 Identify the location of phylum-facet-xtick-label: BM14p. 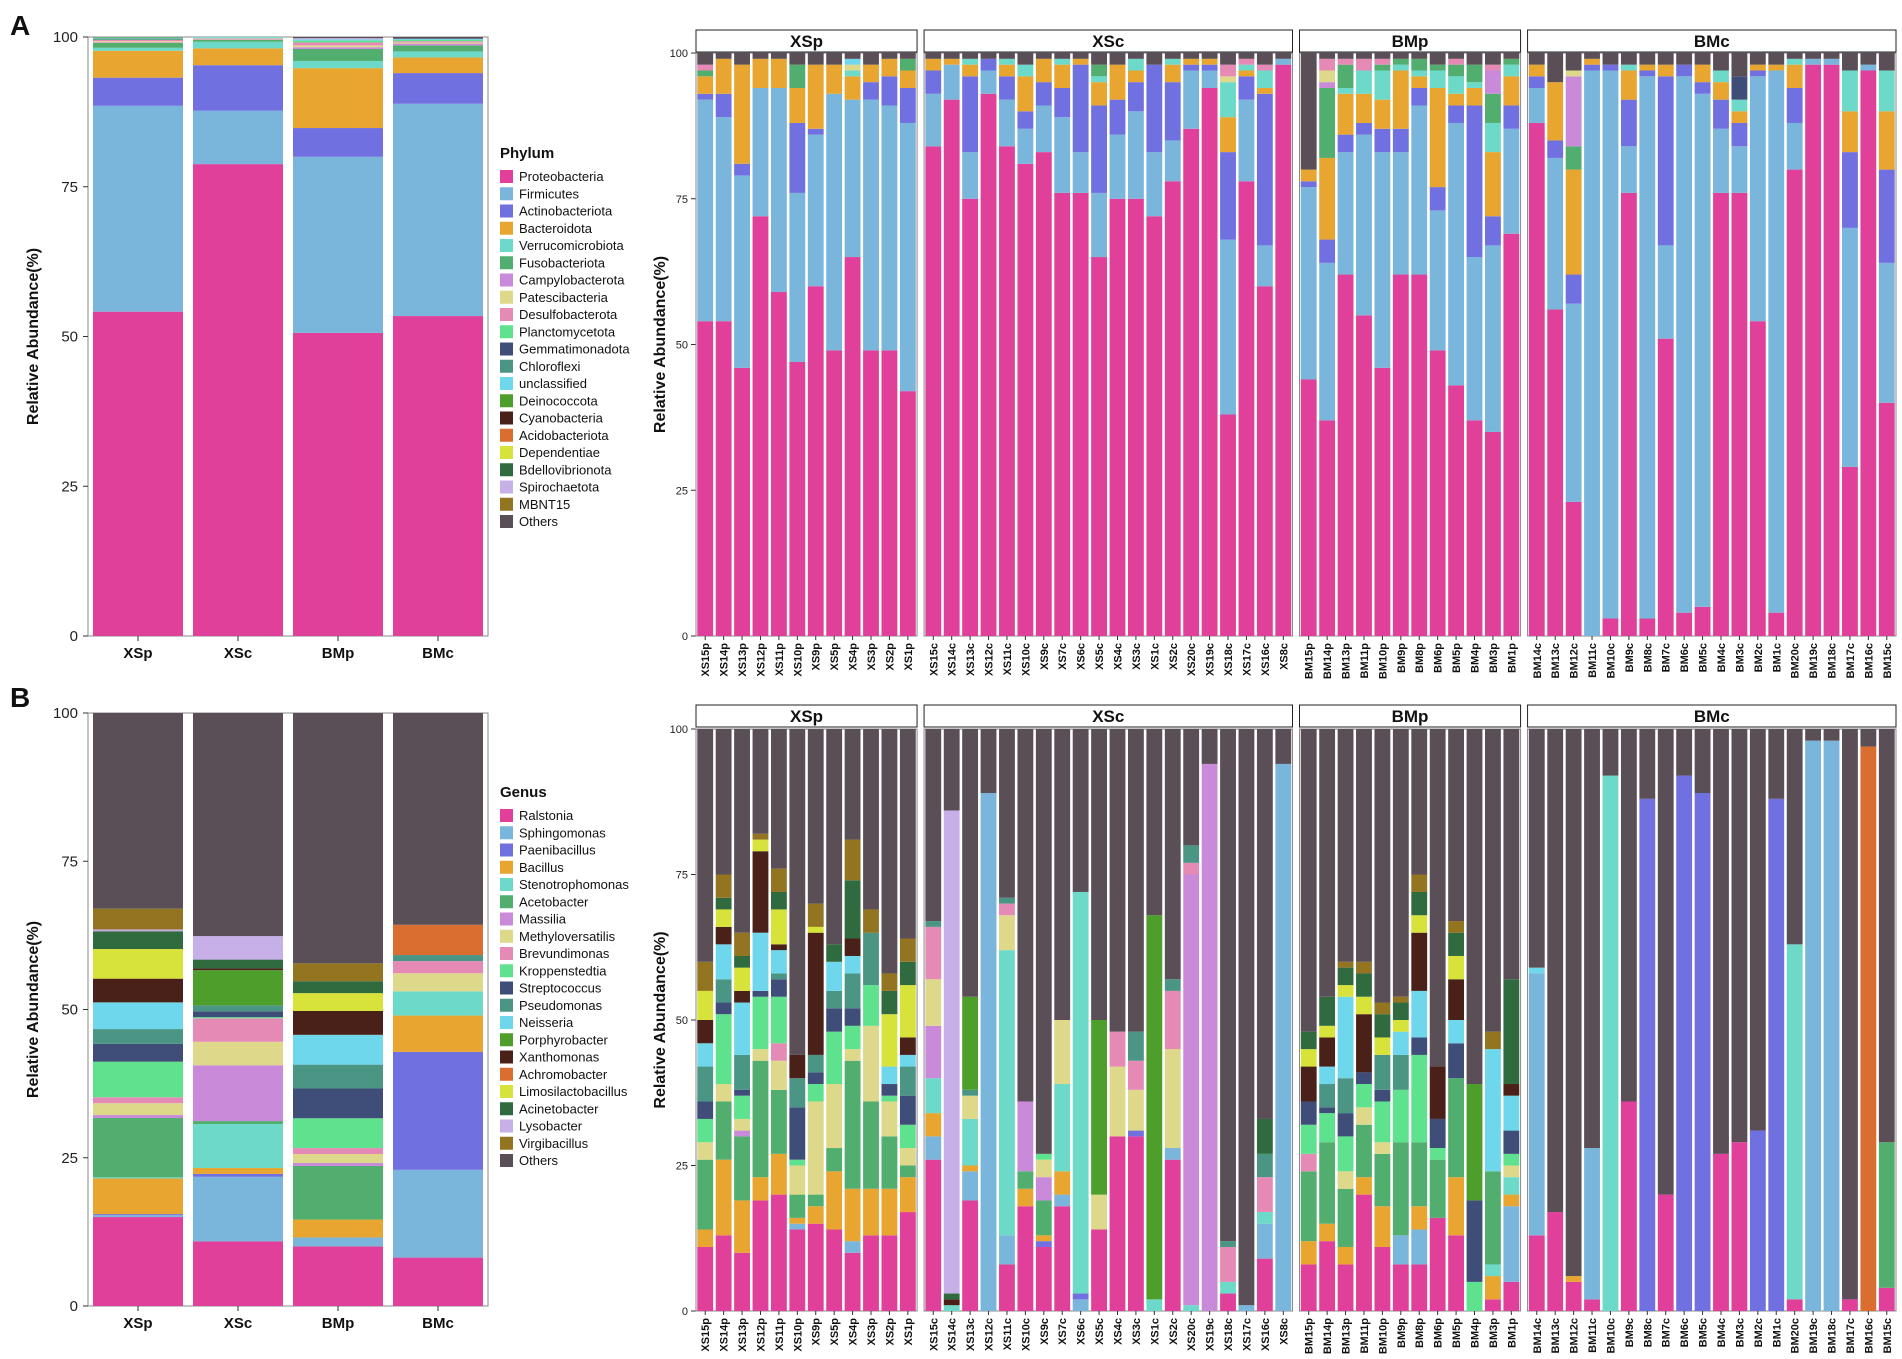
(1328, 661).